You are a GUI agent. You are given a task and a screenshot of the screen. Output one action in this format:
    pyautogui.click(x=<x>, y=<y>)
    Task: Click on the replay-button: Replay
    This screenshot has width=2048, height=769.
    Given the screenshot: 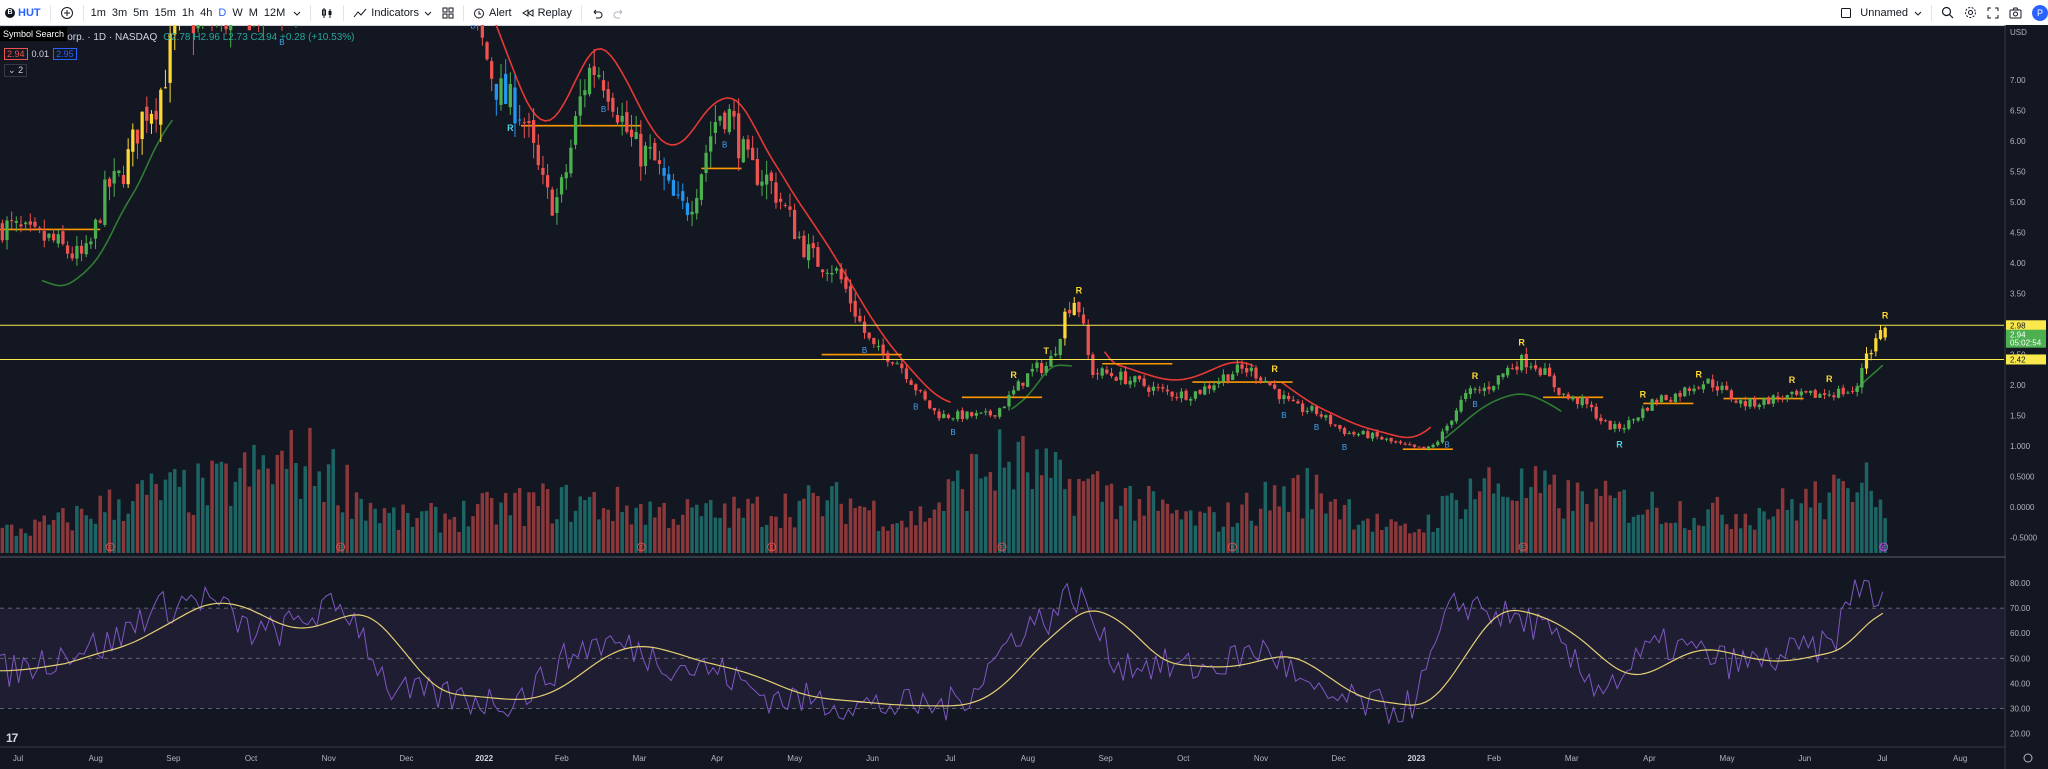 What is the action you would take?
    pyautogui.click(x=547, y=12)
    